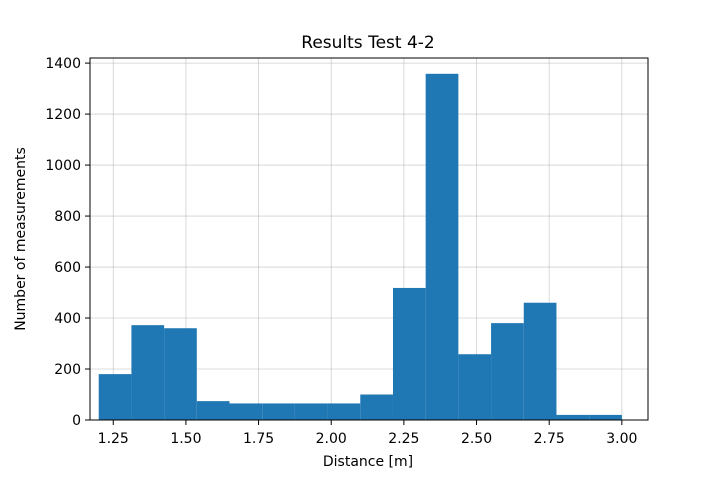 This screenshot has height=480, width=720. I want to click on y-tick-label: 0, so click(76, 421).